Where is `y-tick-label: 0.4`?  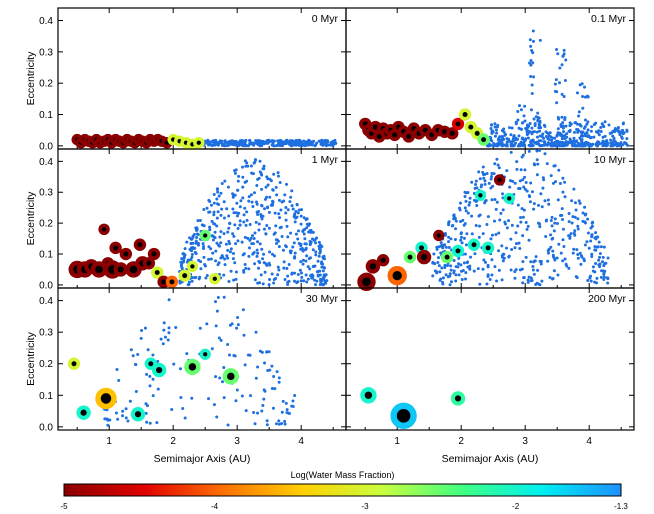
y-tick-label: 0.4 is located at coordinates (46, 21).